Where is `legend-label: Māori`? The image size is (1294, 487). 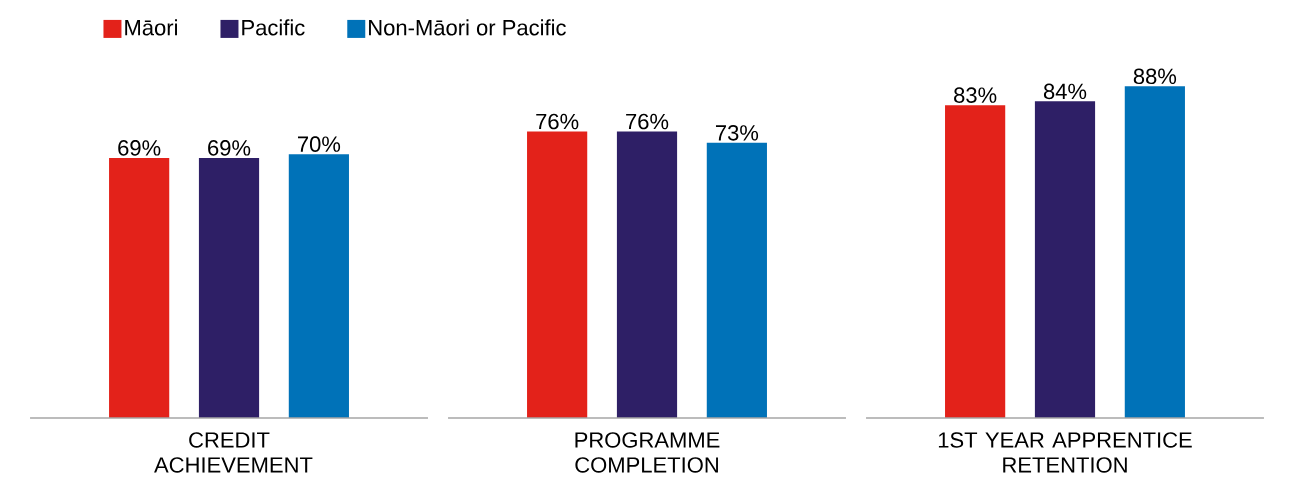 legend-label: Māori is located at coordinates (151, 27).